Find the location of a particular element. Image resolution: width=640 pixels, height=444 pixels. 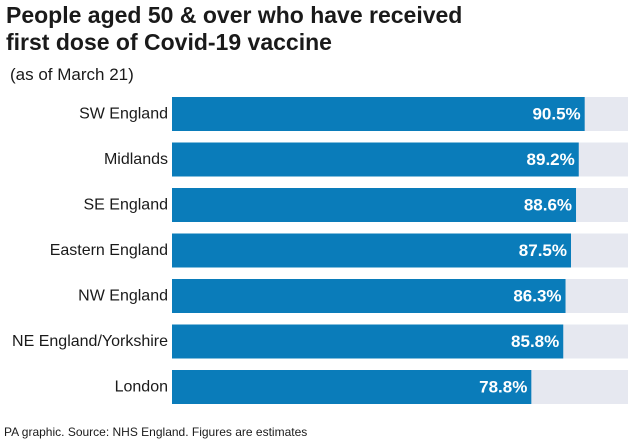

chart-title-line-2: first dose of Covid-19 vaccine is located at coordinates (169, 42).